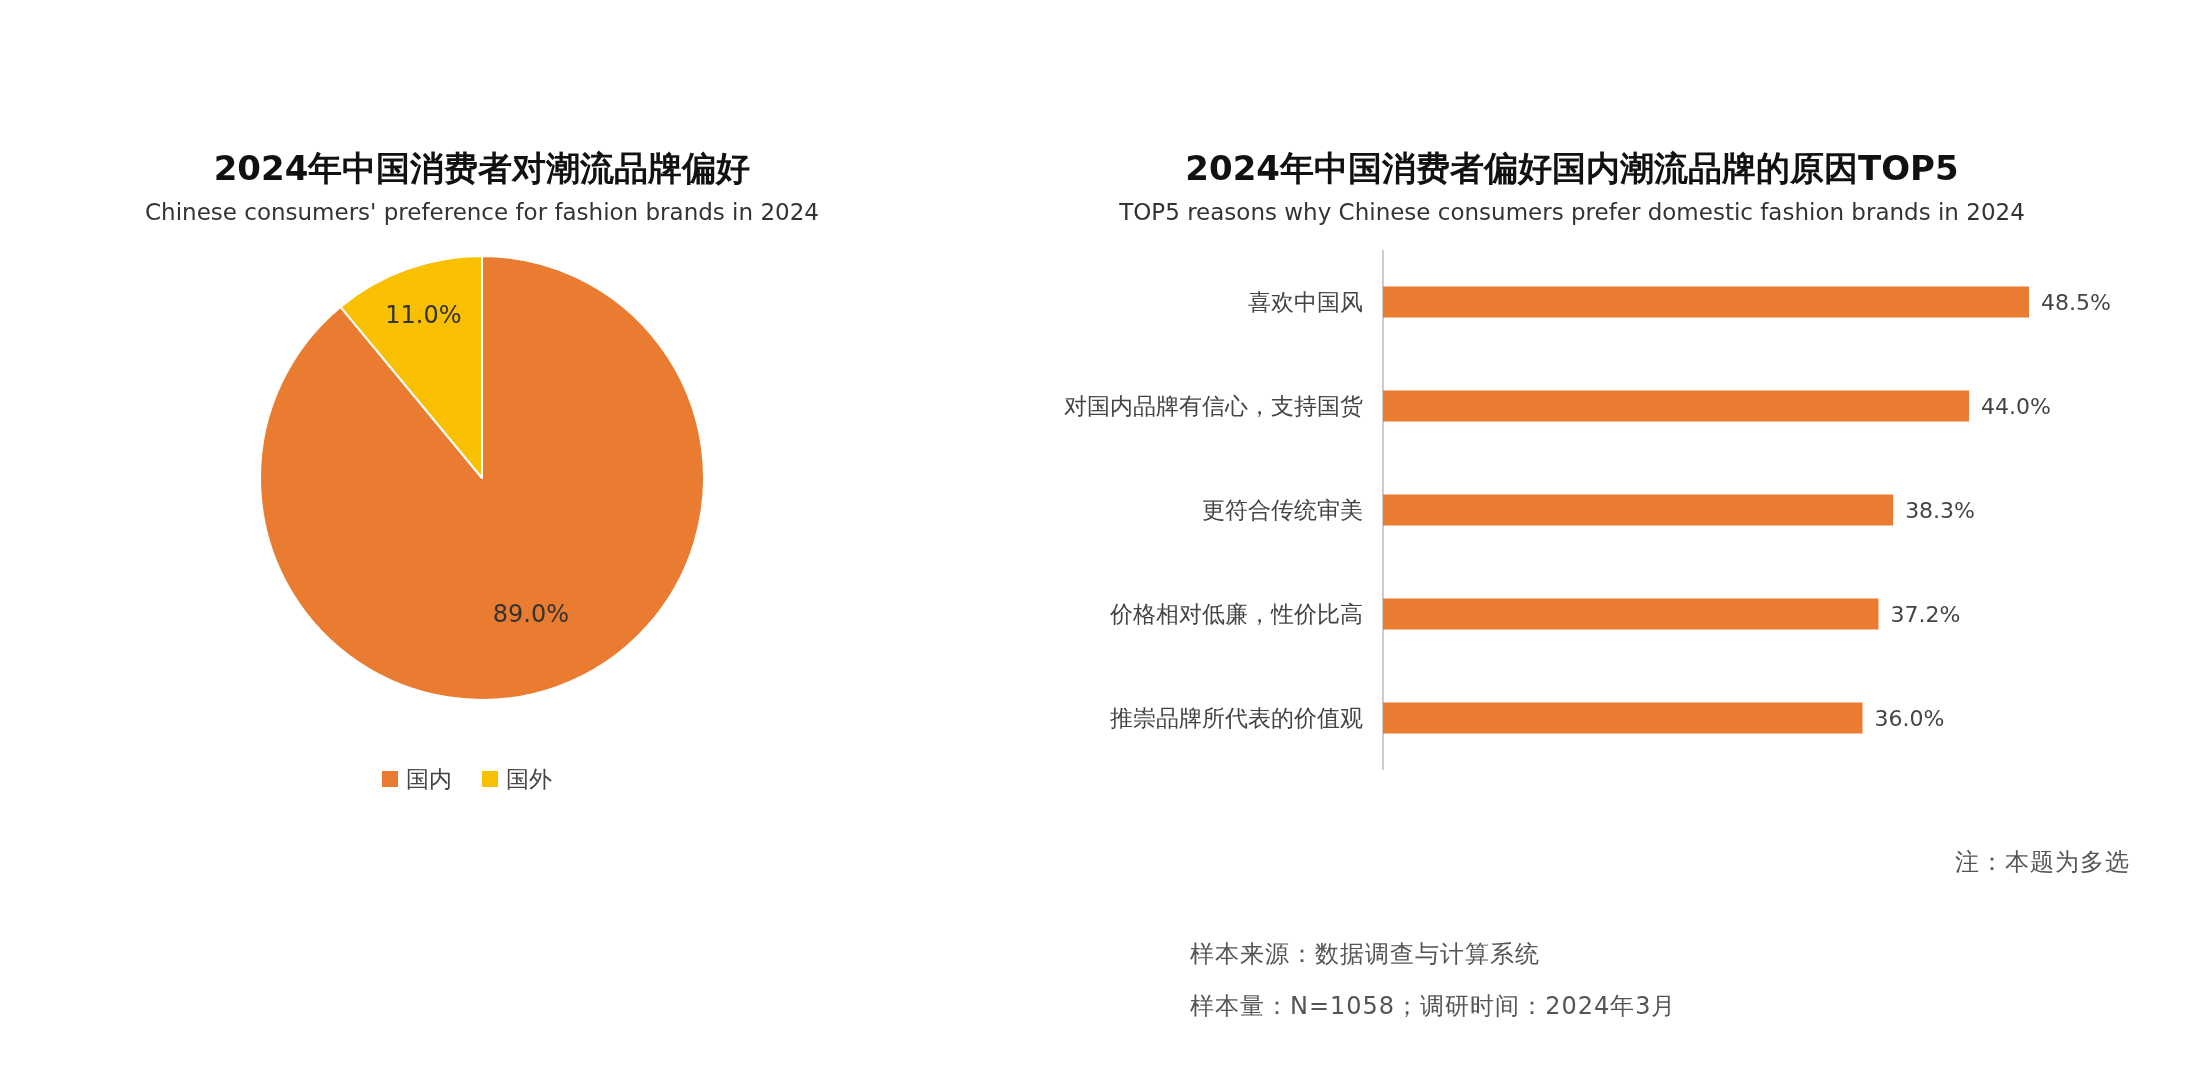 The image size is (2202, 1080). What do you see at coordinates (1305, 302) in the screenshot?
I see `y-tick-label: 喜欢中国风` at bounding box center [1305, 302].